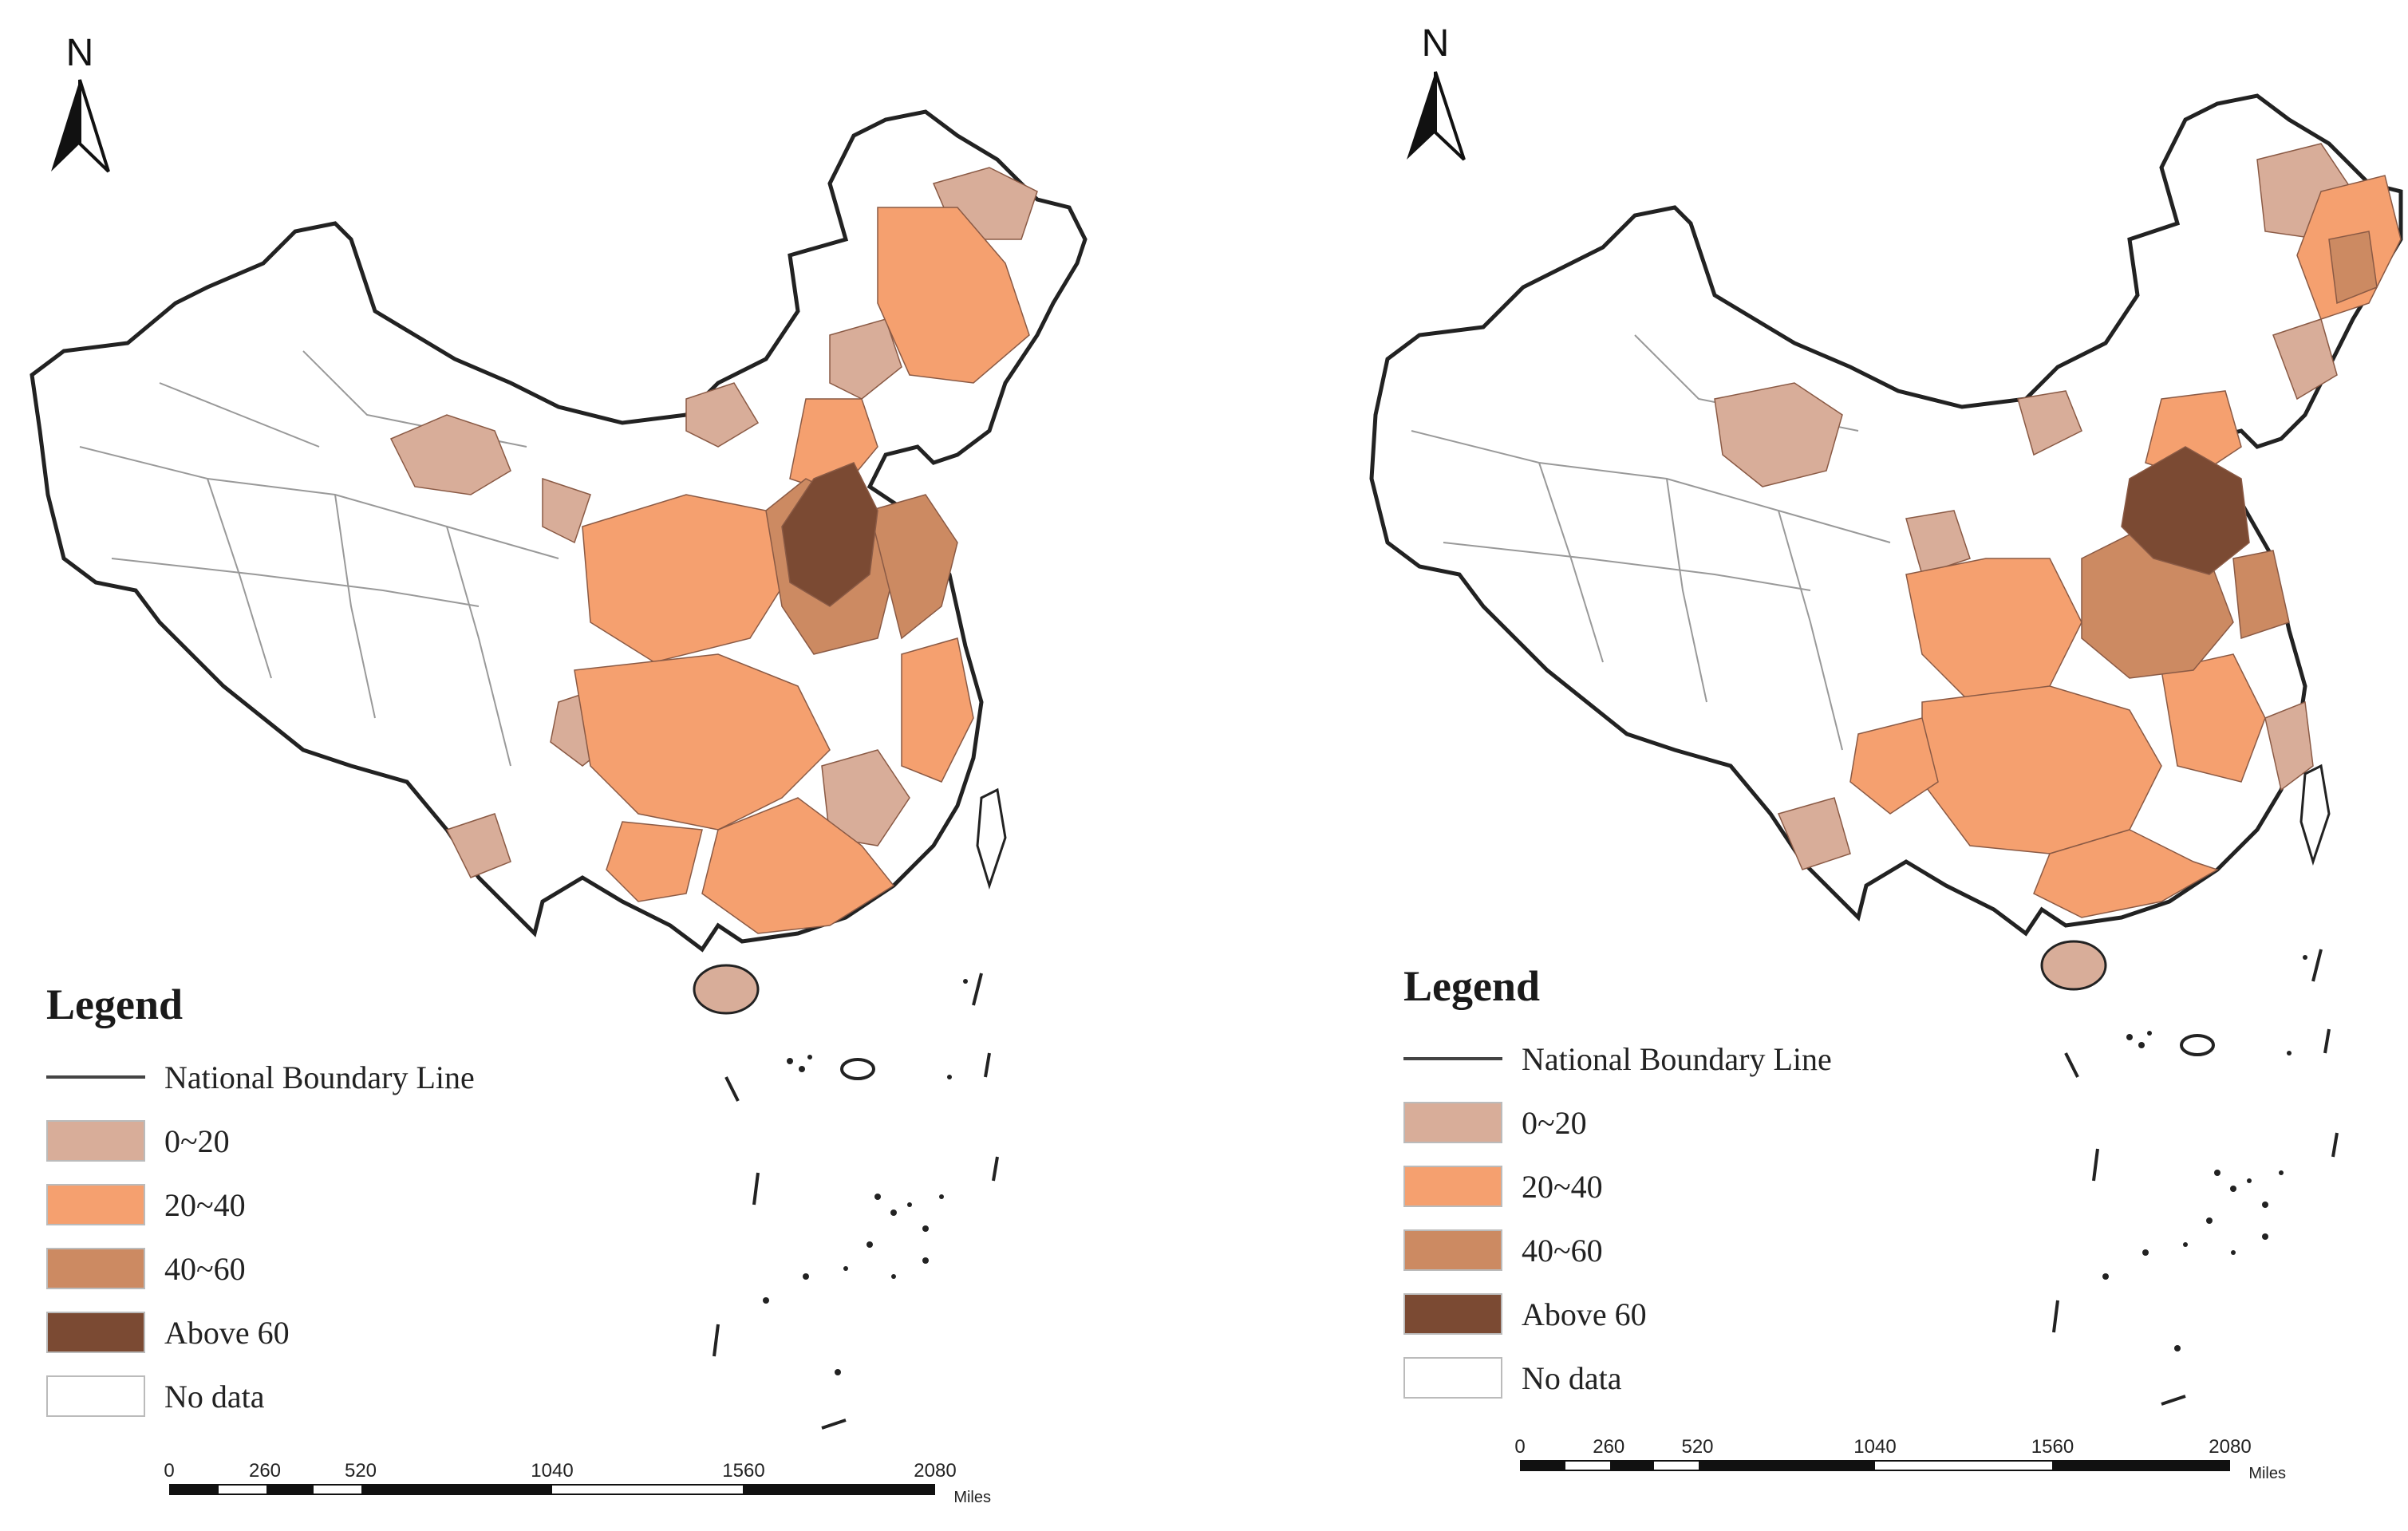 The height and width of the screenshot is (1531, 2408). Describe the element at coordinates (577, 1483) in the screenshot. I see `scale-bar-left: 0 260 520 1040 1560 2080 Miles` at that location.